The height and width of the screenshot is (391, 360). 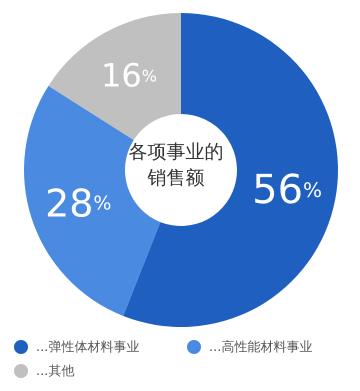 I want to click on text: 各项事业的销售额, so click(x=176, y=165).